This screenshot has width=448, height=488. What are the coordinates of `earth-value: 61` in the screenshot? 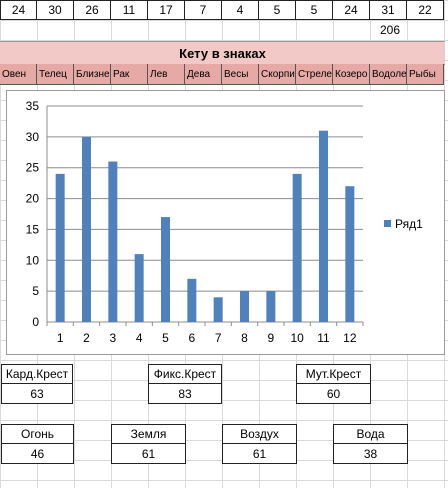 It's located at (148, 454).